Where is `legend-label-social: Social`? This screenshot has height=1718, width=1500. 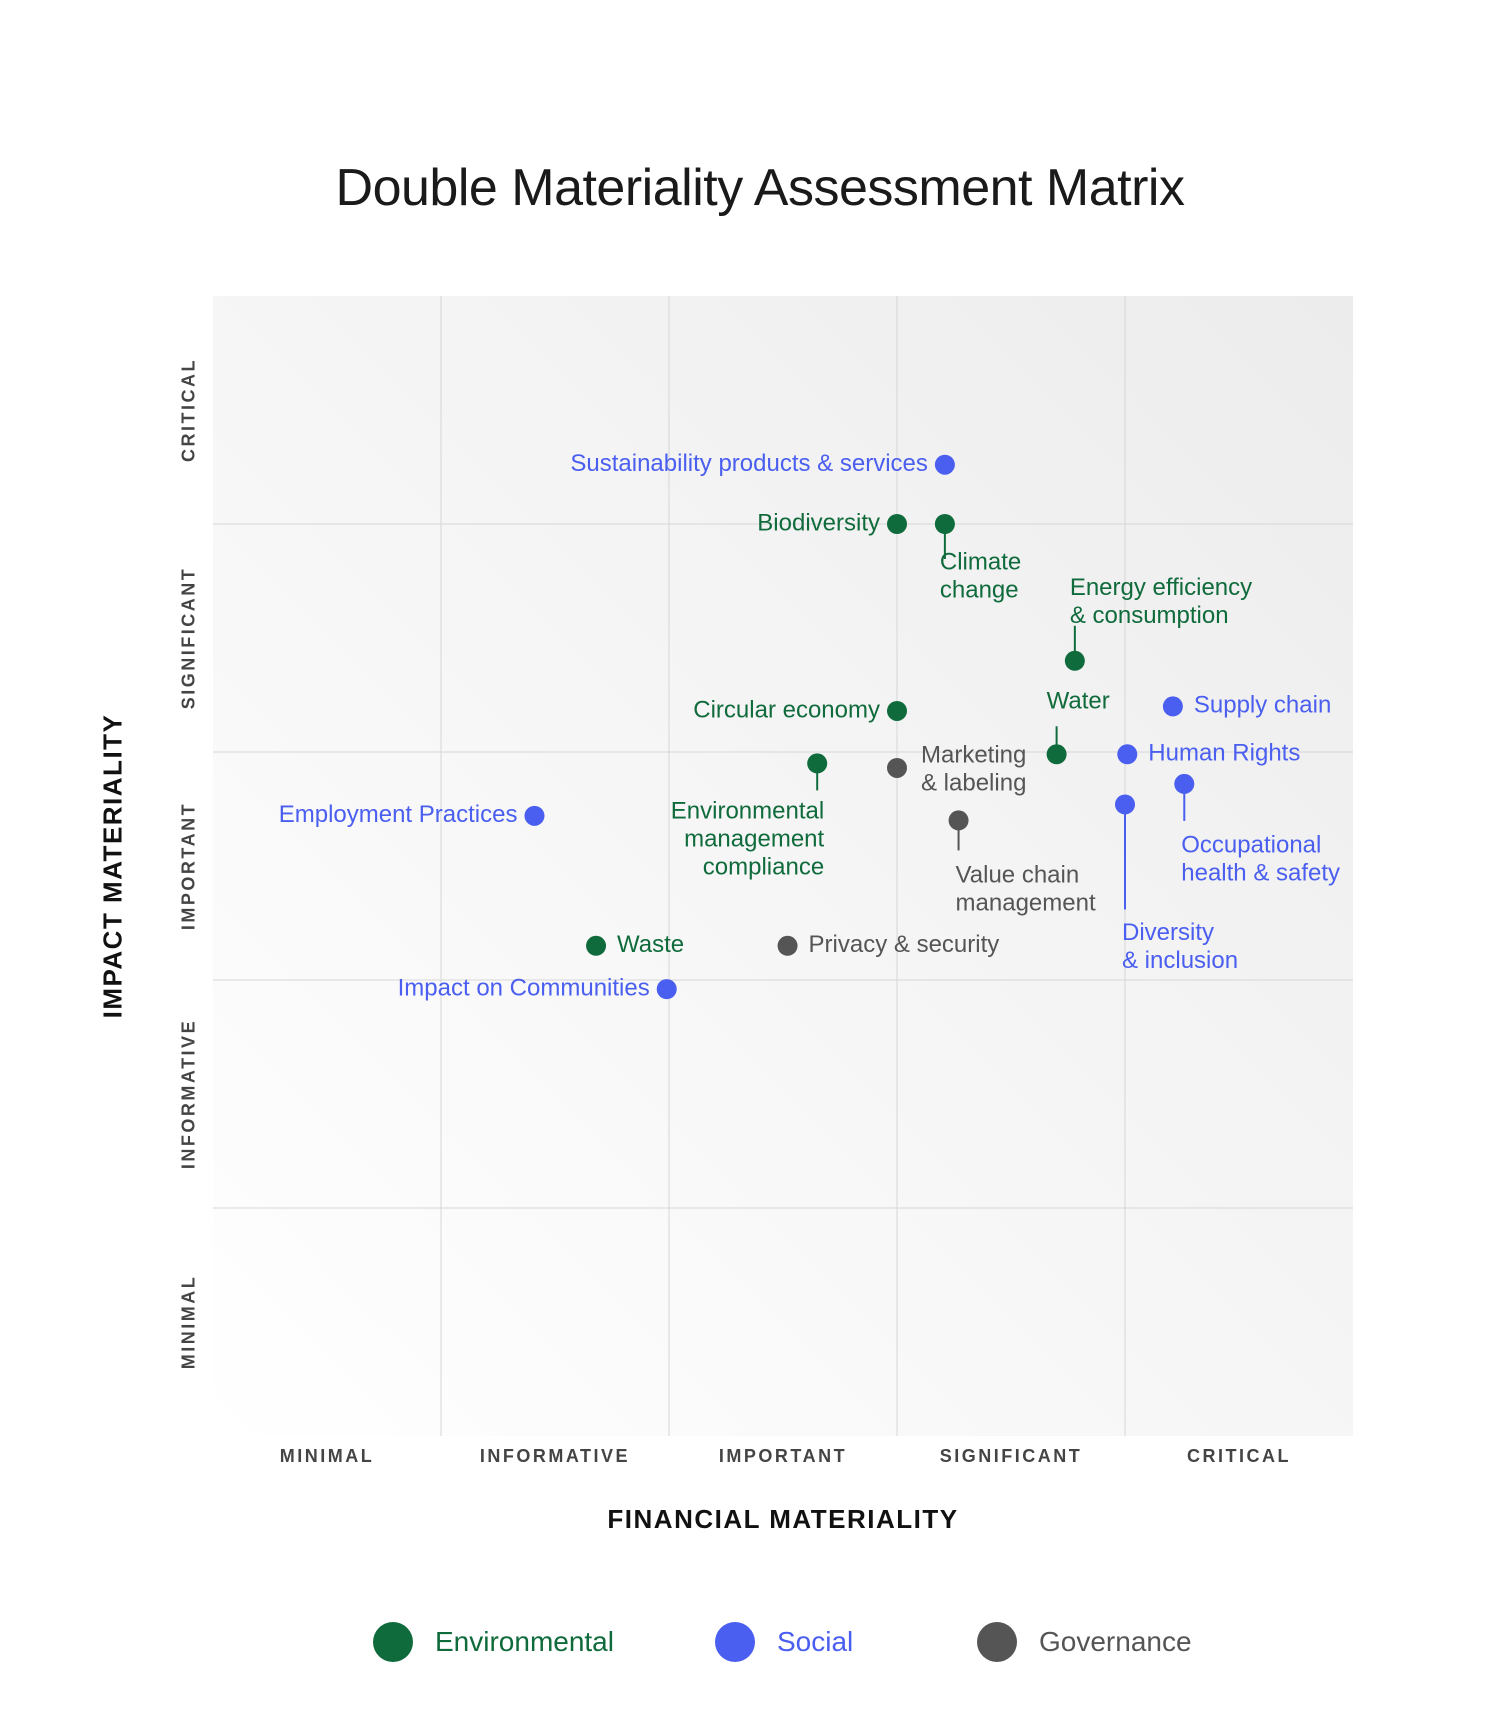
legend-label-social: Social is located at coordinates (815, 1641).